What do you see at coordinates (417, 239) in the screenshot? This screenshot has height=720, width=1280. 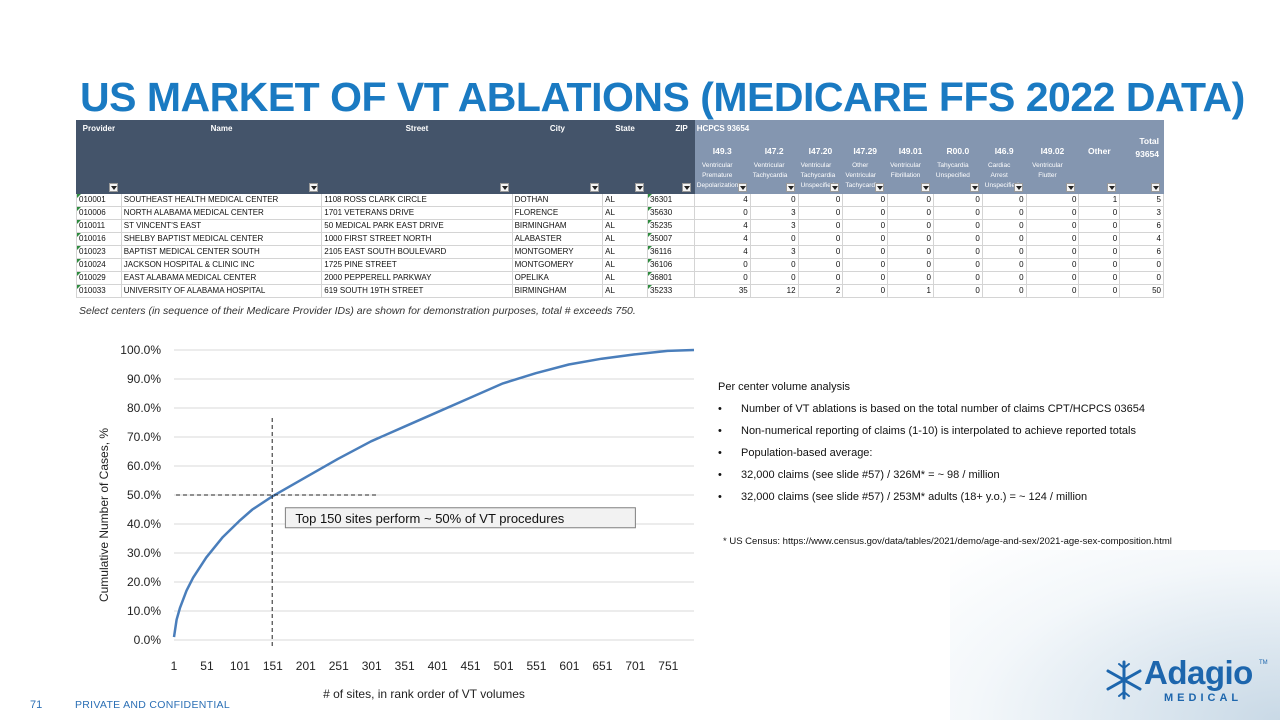 I see `street-cell: 1000 FIRST STREET NORTH` at bounding box center [417, 239].